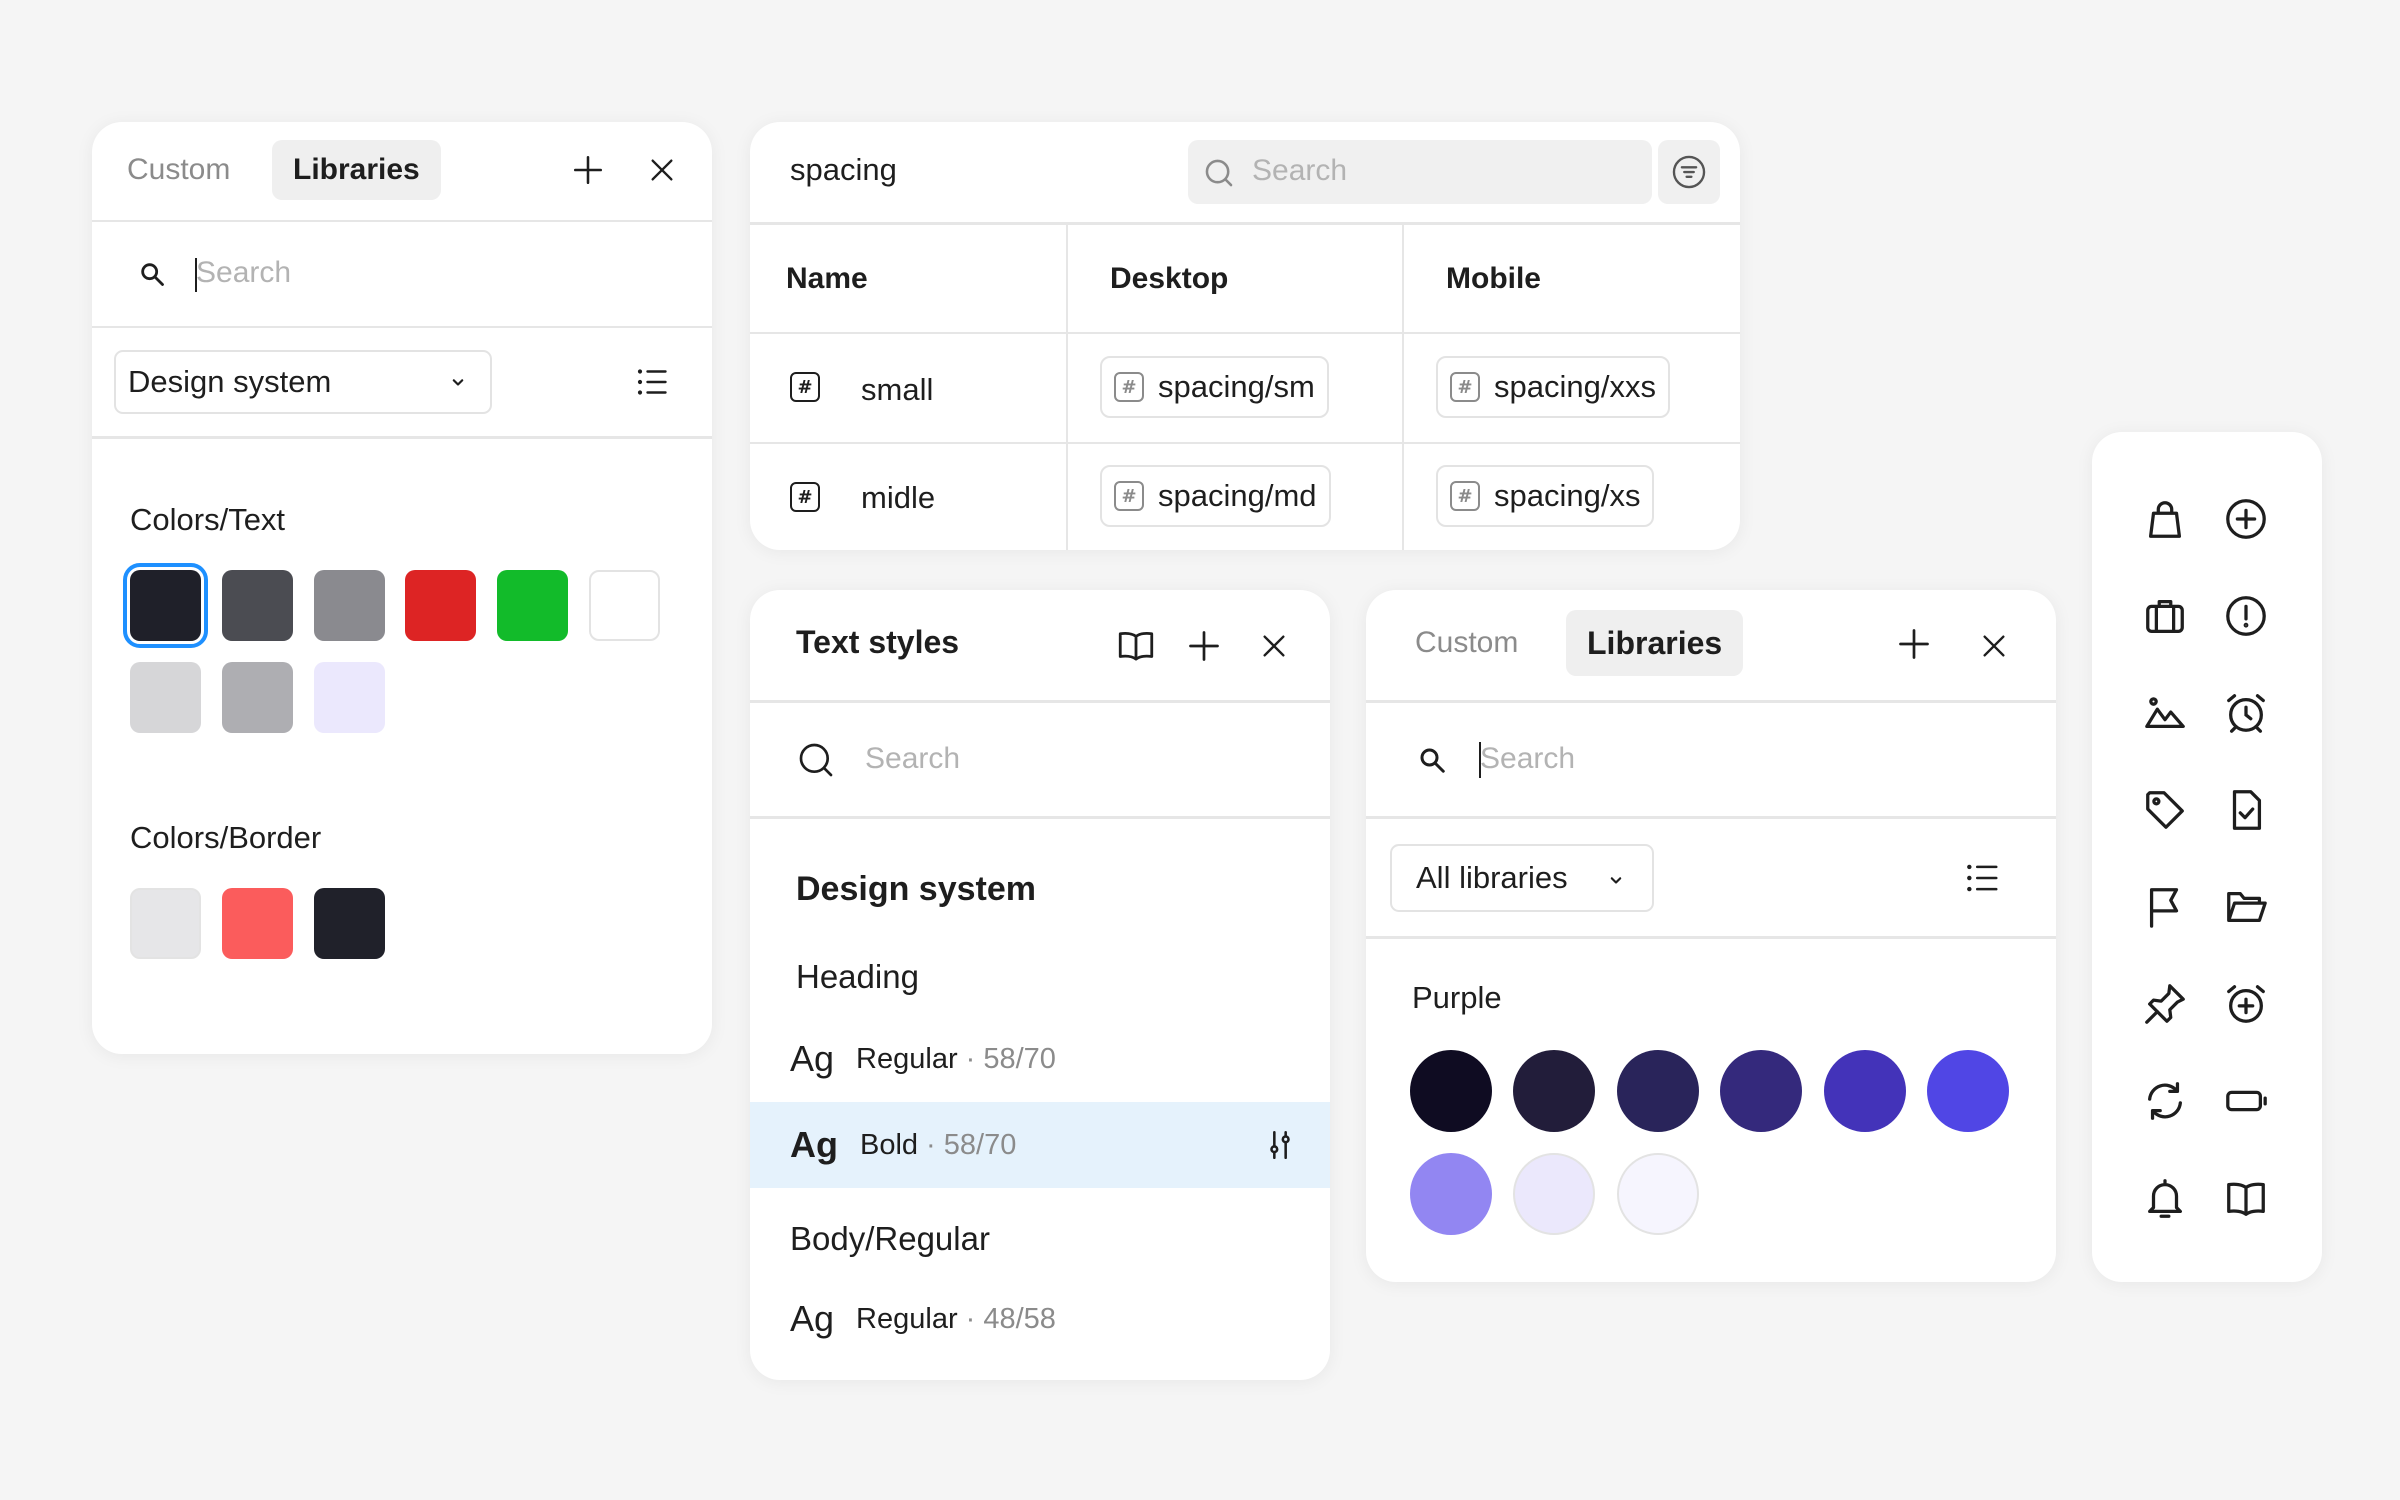 Image resolution: width=2400 pixels, height=1500 pixels. What do you see at coordinates (857, 976) in the screenshot?
I see `style-subgroup-title: Heading` at bounding box center [857, 976].